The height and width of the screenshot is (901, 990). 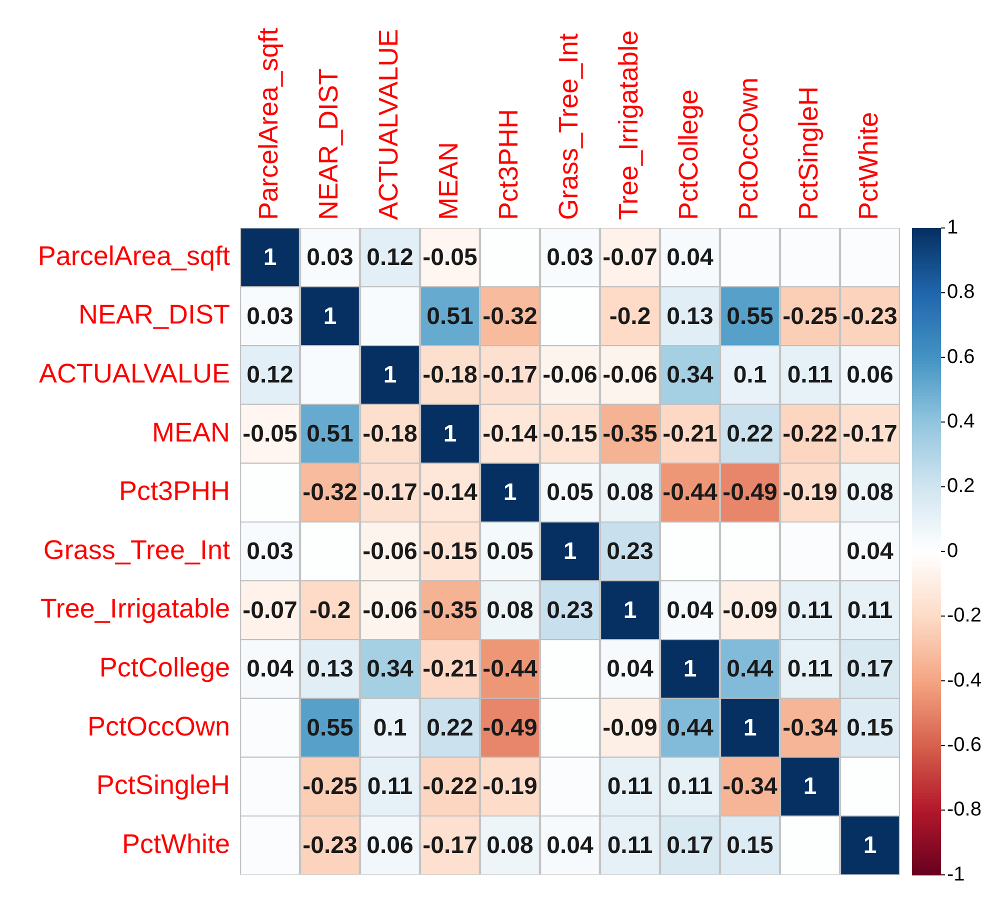 What do you see at coordinates (750, 316) in the screenshot?
I see `data-label: 0.55` at bounding box center [750, 316].